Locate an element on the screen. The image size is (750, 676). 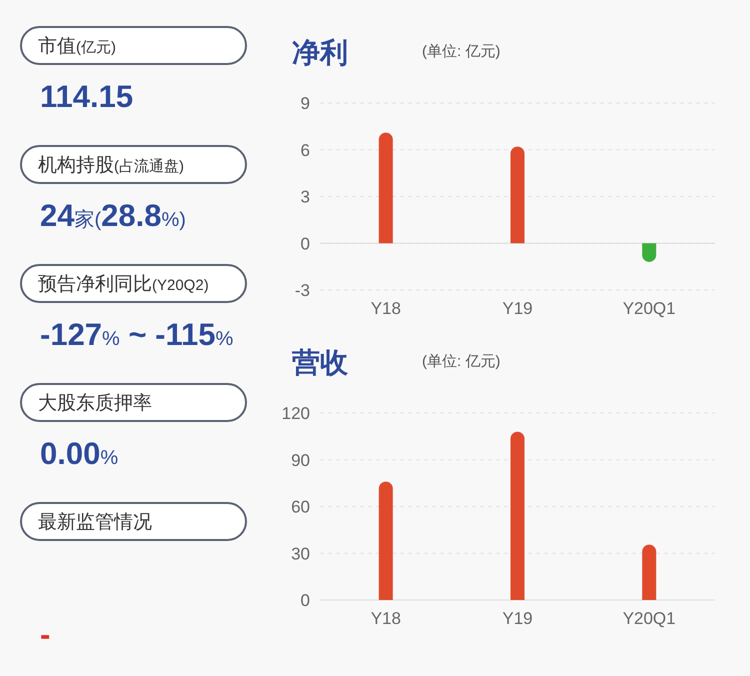
y-tick-label: 3 is located at coordinates (305, 197).